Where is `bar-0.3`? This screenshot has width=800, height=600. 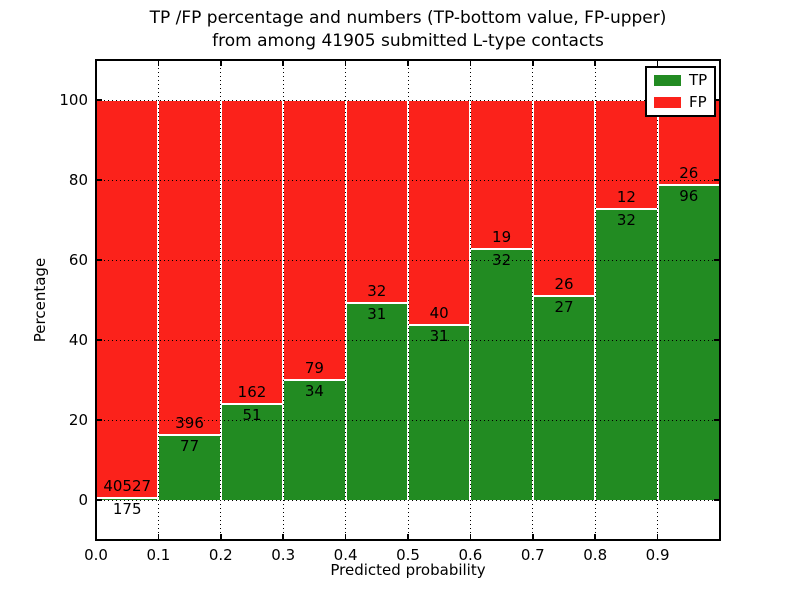 bar-0.3 is located at coordinates (314, 300).